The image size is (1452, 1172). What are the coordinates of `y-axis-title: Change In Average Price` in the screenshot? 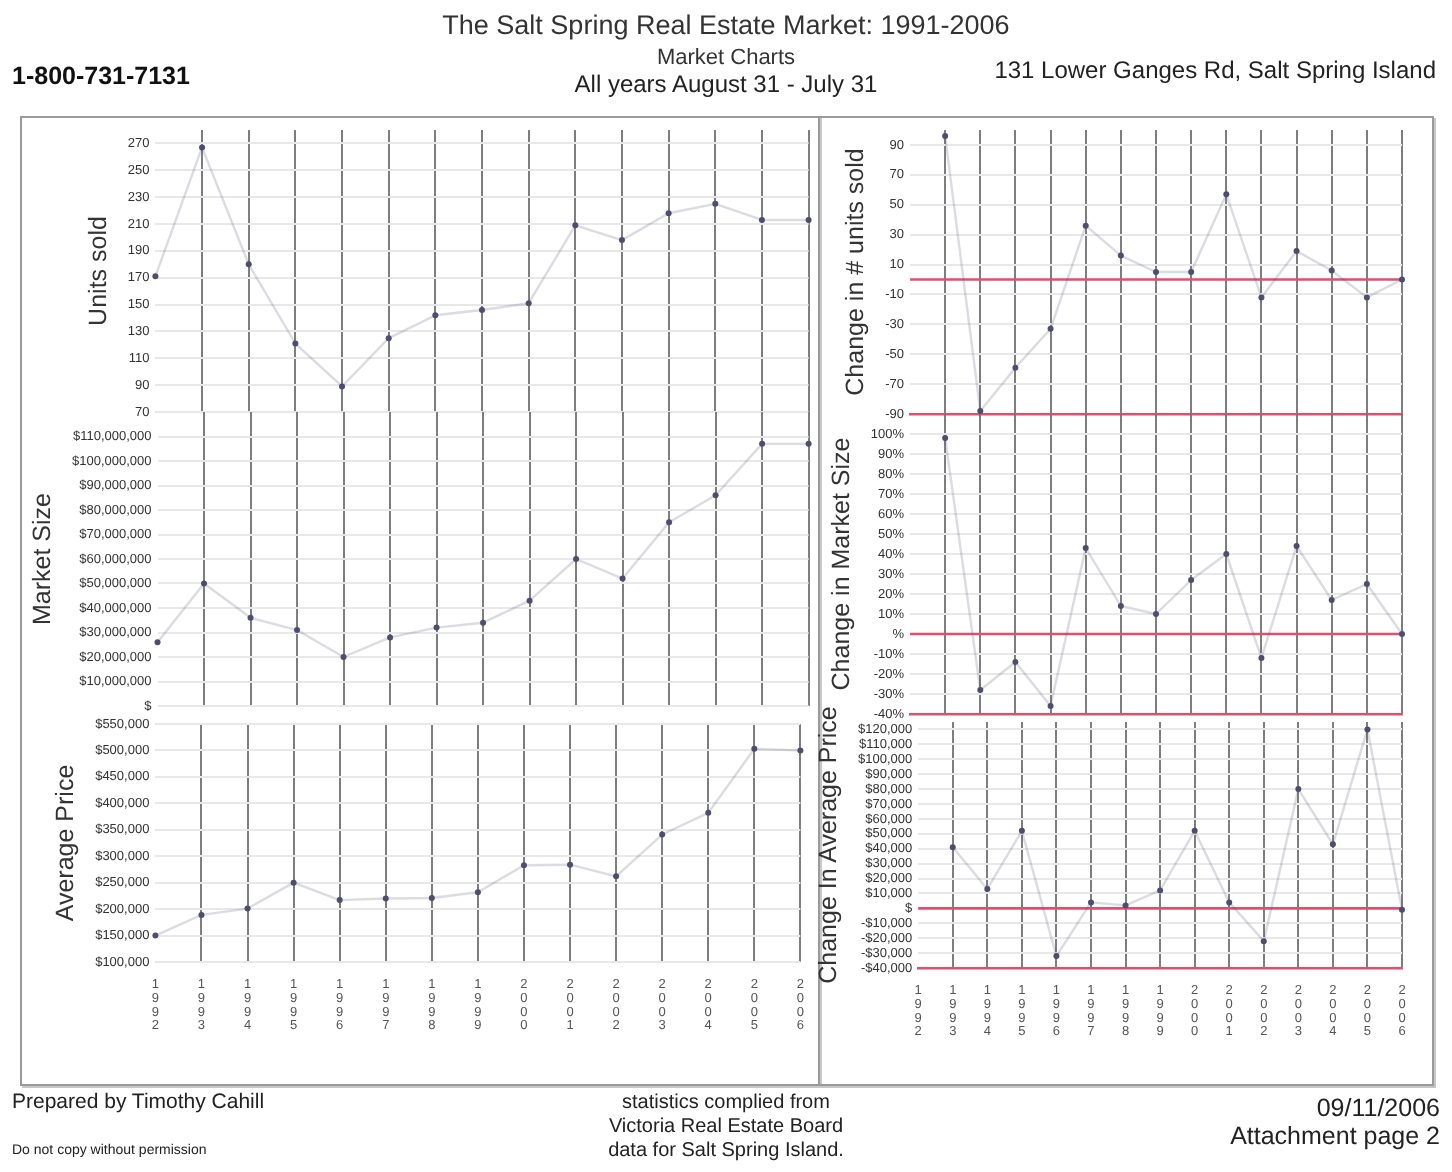 It's located at (827, 845).